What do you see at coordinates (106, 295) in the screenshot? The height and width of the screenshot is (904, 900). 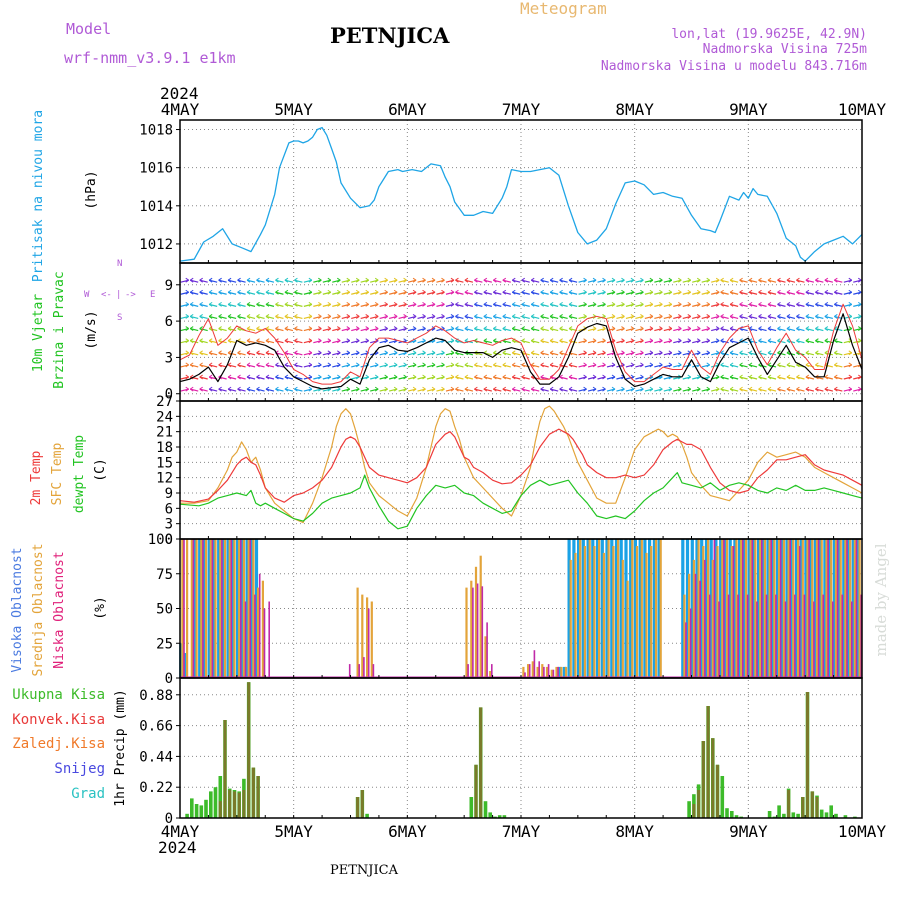 I see `compass-left-arrow: <-` at bounding box center [106, 295].